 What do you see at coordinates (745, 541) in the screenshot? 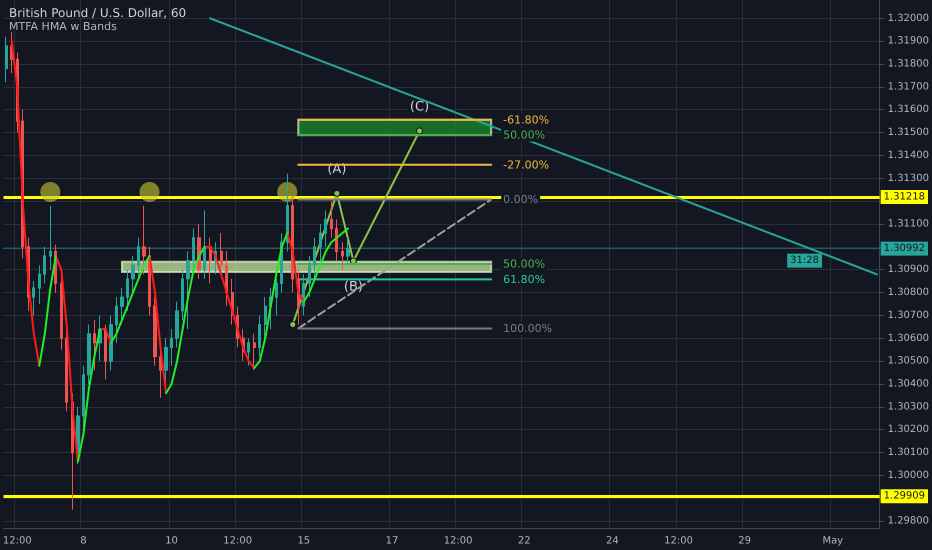
I see `x-tick-label: 29` at bounding box center [745, 541].